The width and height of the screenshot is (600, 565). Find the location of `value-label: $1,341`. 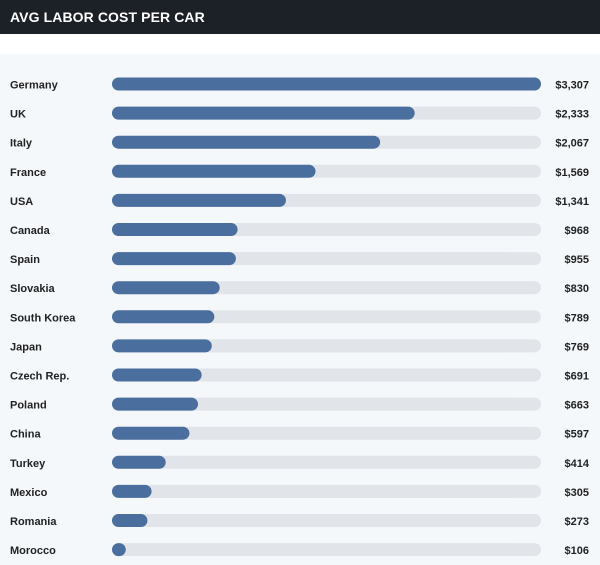

value-label: $1,341 is located at coordinates (572, 202).